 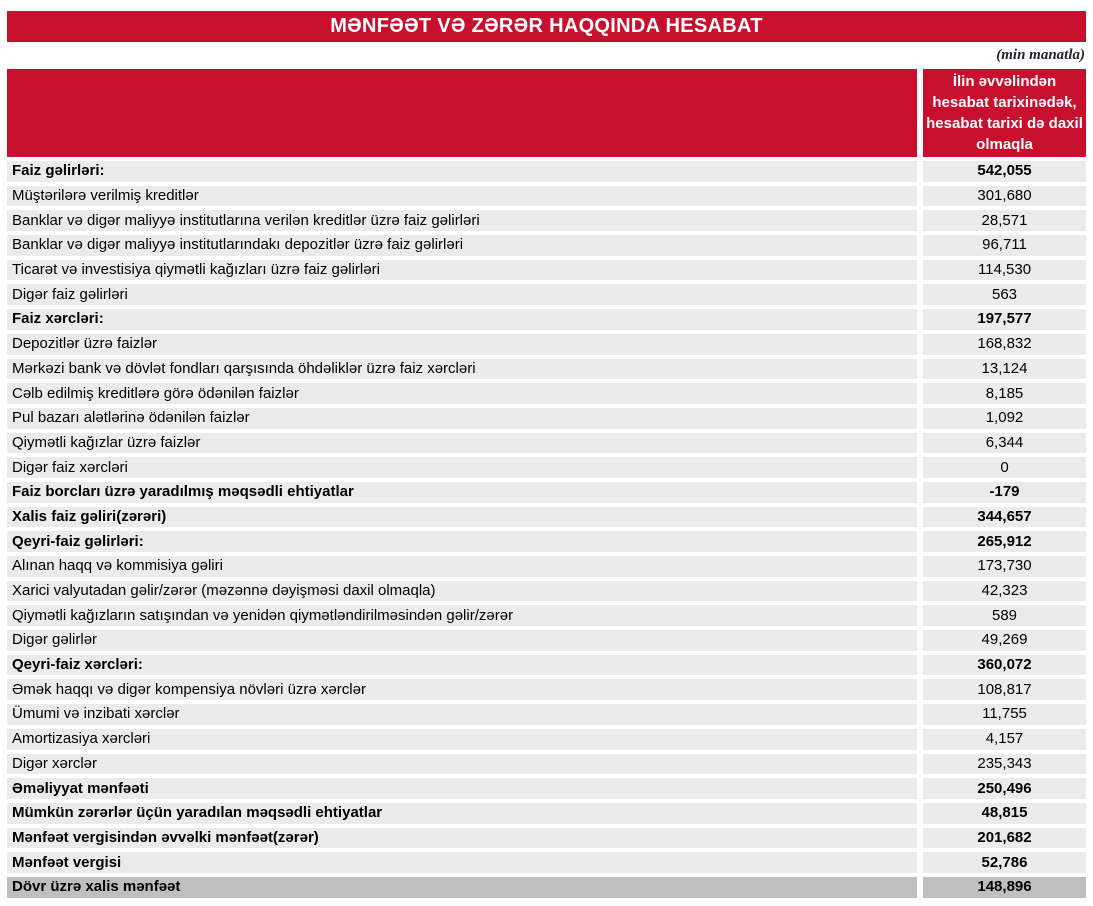 What do you see at coordinates (1004, 541) in the screenshot?
I see `row-value: 265,912` at bounding box center [1004, 541].